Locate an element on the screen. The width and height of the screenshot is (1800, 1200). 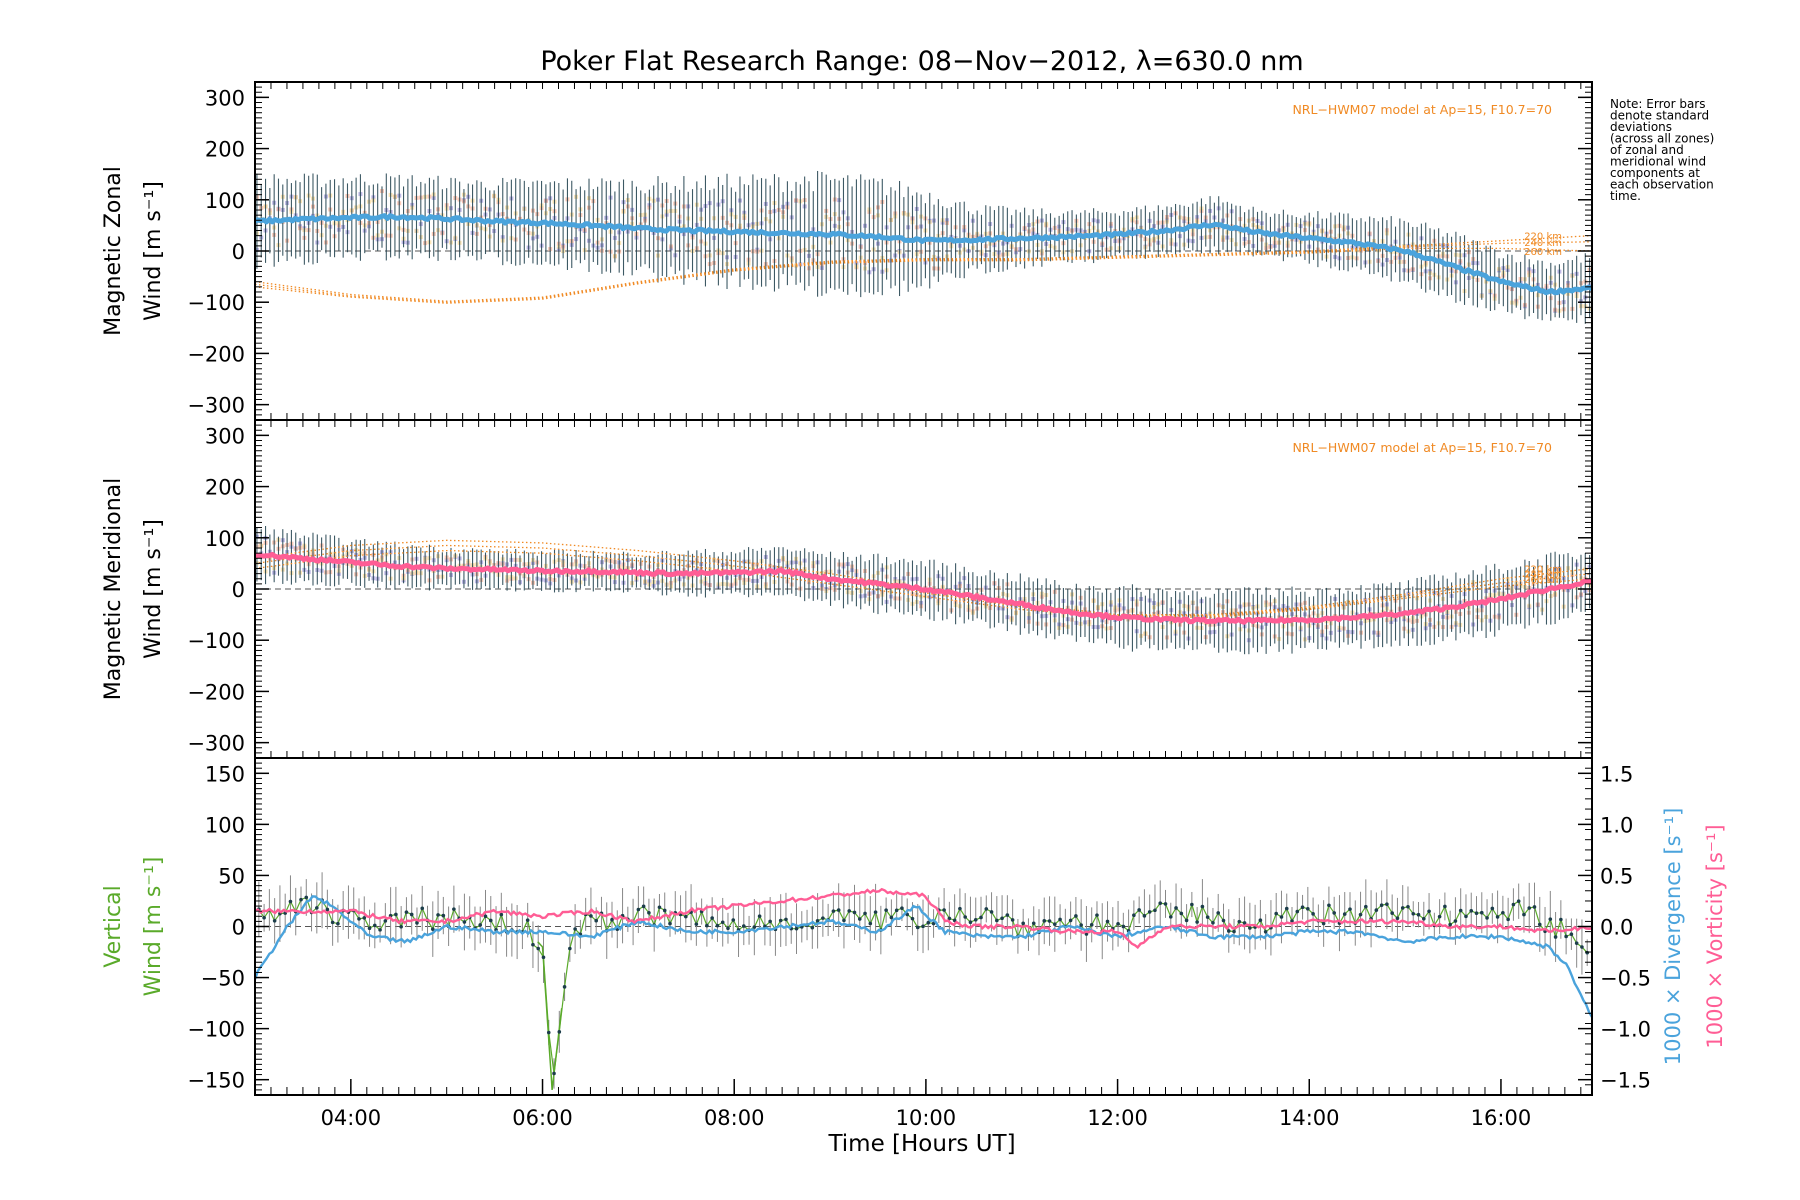
y-tick-label: −50 is located at coordinates (223, 979).